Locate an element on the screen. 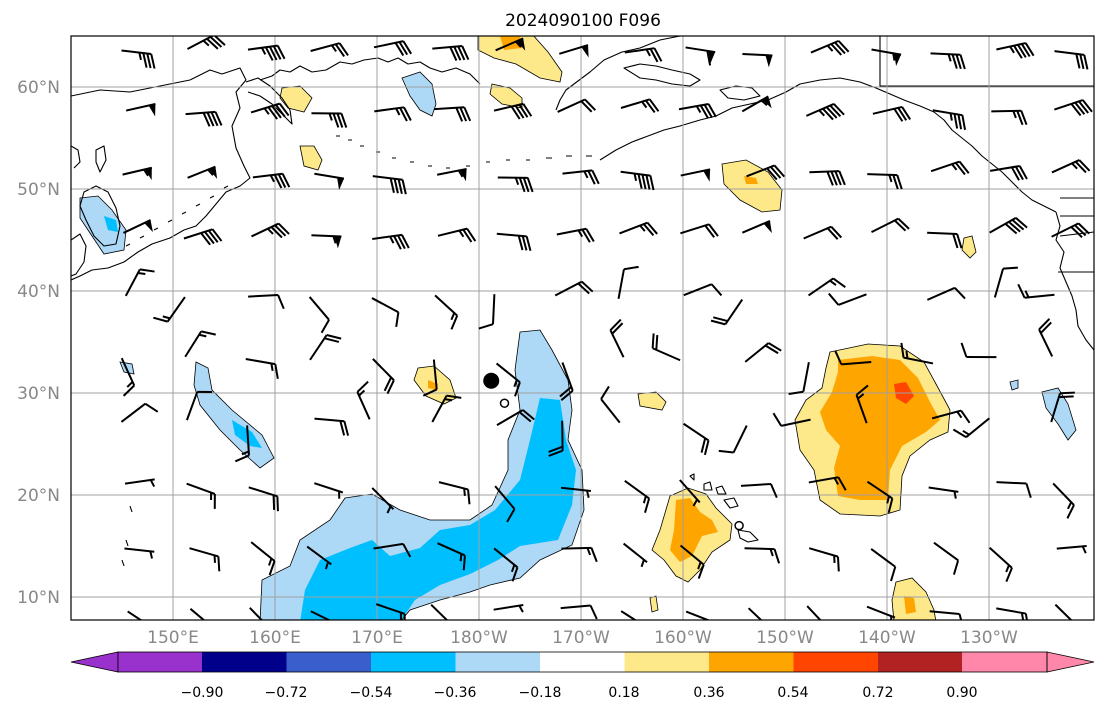 Image resolution: width=1105 pixels, height=712 pixels. lat-label: 20°N is located at coordinates (38, 496).